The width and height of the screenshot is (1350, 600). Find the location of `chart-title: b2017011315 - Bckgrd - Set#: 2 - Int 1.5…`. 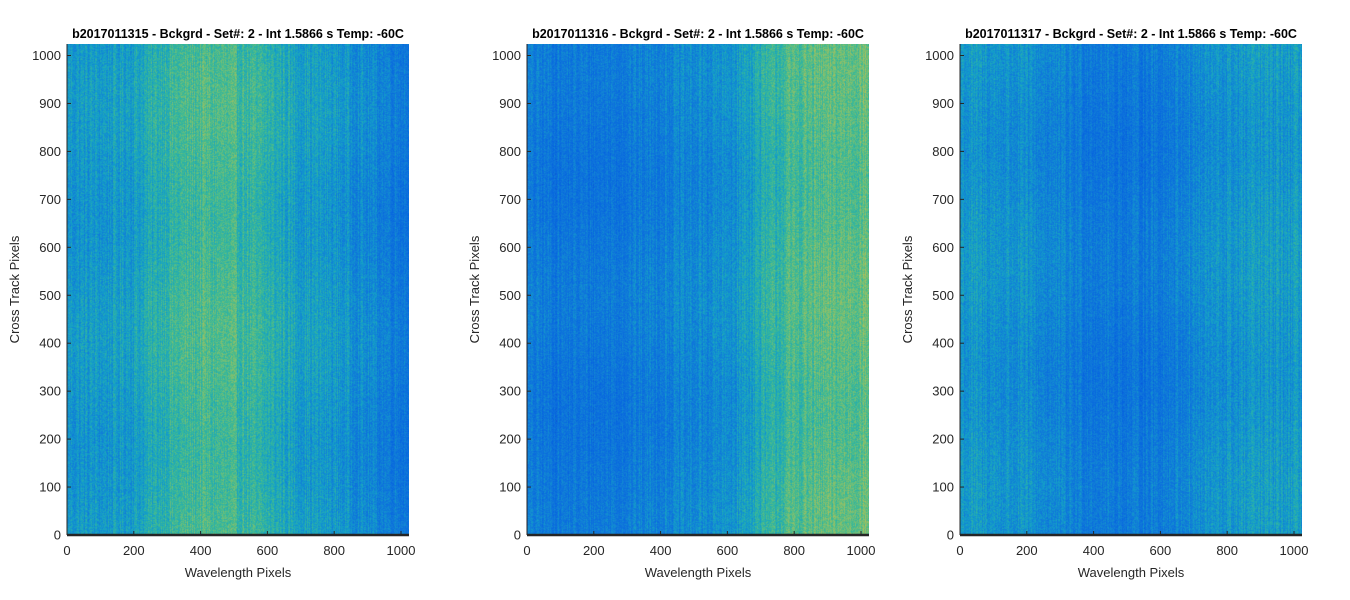

chart-title: b2017011315 - Bckgrd - Set#: 2 - Int 1.5… is located at coordinates (238, 34).